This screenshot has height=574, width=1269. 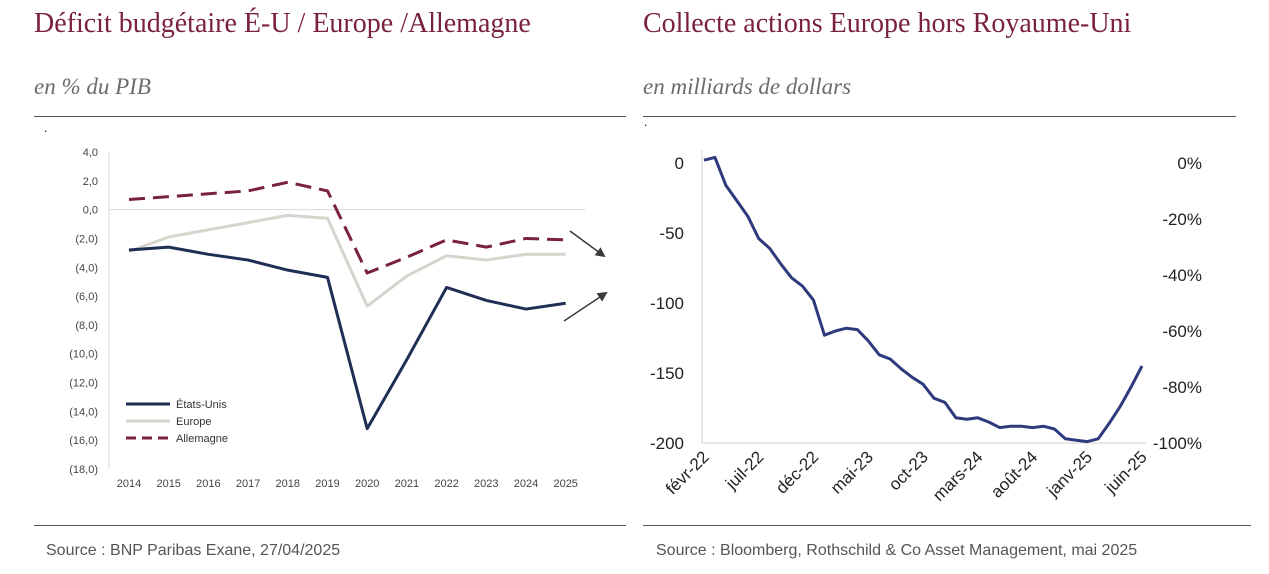 What do you see at coordinates (744, 470) in the screenshot?
I see `right-x-tick-label: juil-22` at bounding box center [744, 470].